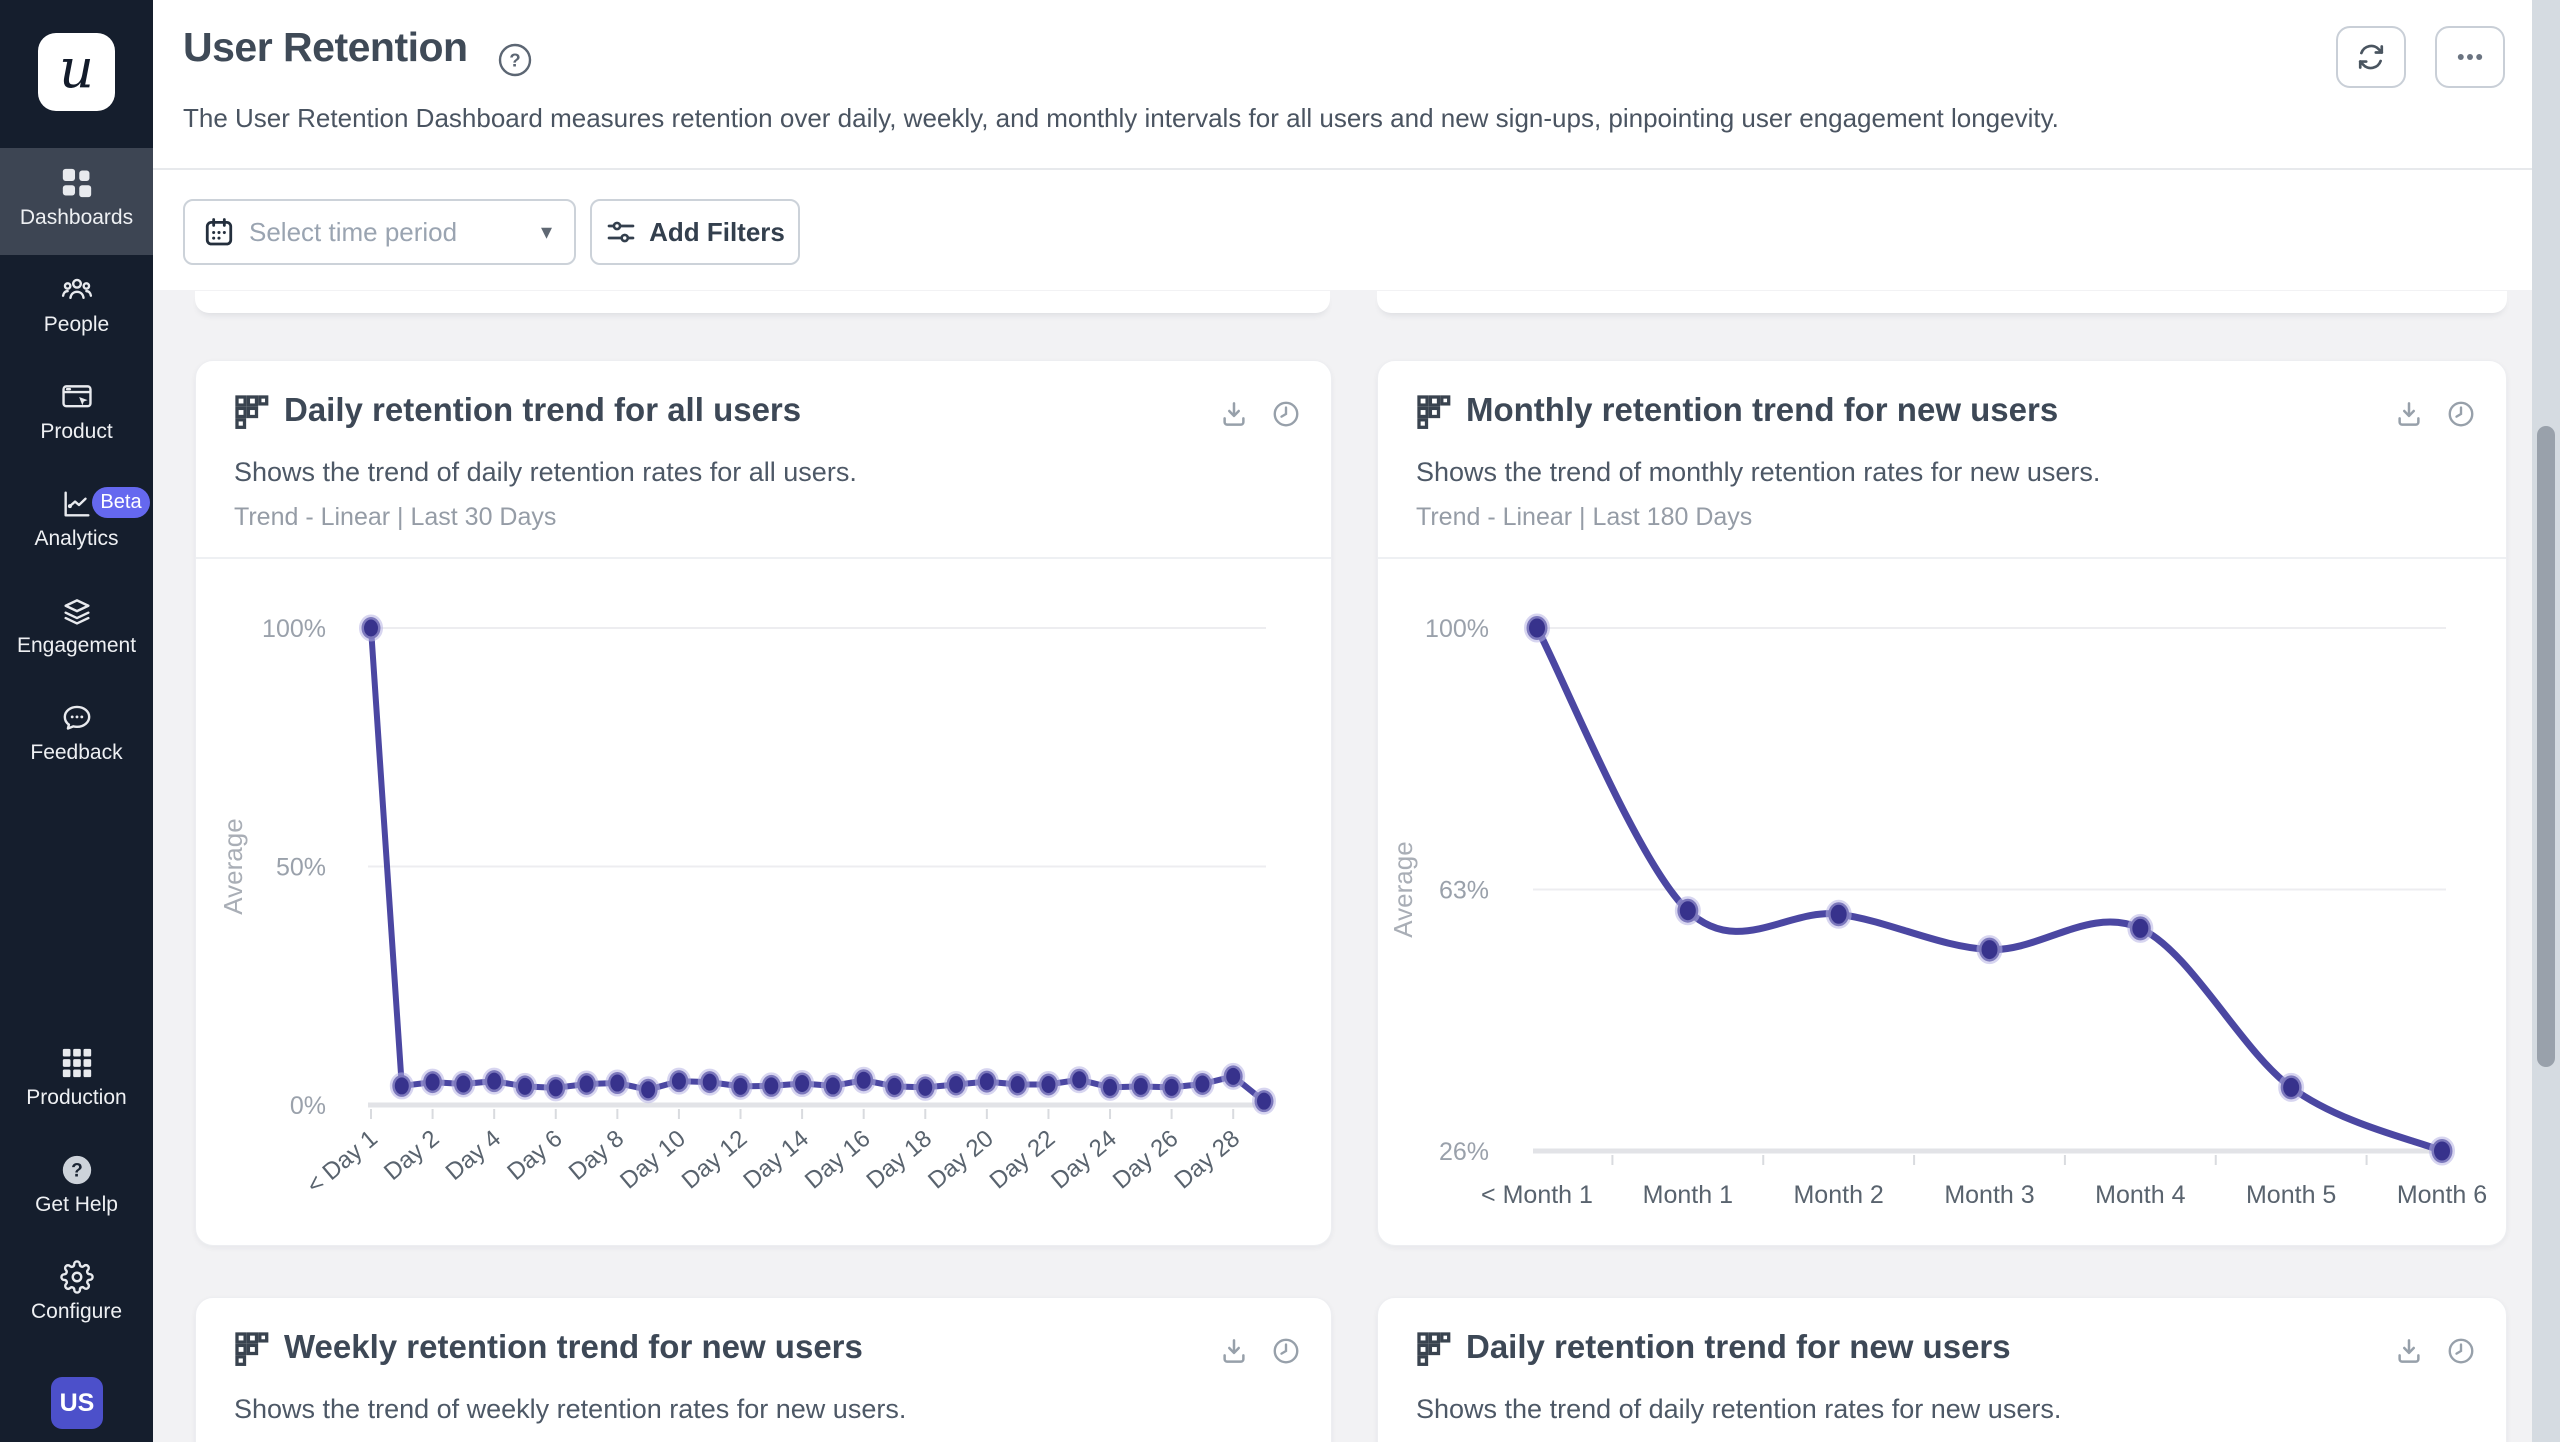 Image resolution: width=2560 pixels, height=1442 pixels. Describe the element at coordinates (325, 47) in the screenshot. I see `page-title: User Retention` at that location.